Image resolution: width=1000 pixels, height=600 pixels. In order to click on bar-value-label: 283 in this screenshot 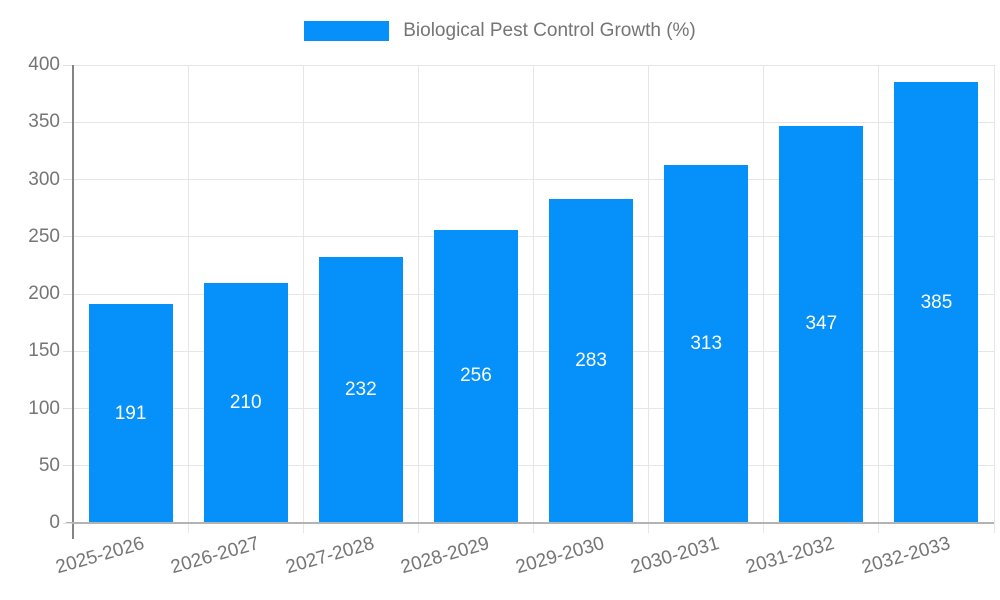, I will do `click(591, 360)`.